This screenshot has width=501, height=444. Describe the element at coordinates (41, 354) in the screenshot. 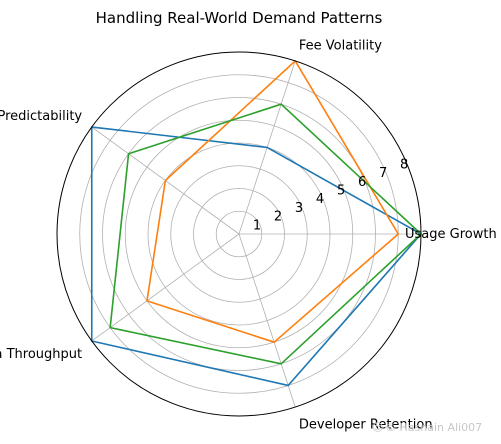

I see `axis-label-3: Data Throughput` at that location.